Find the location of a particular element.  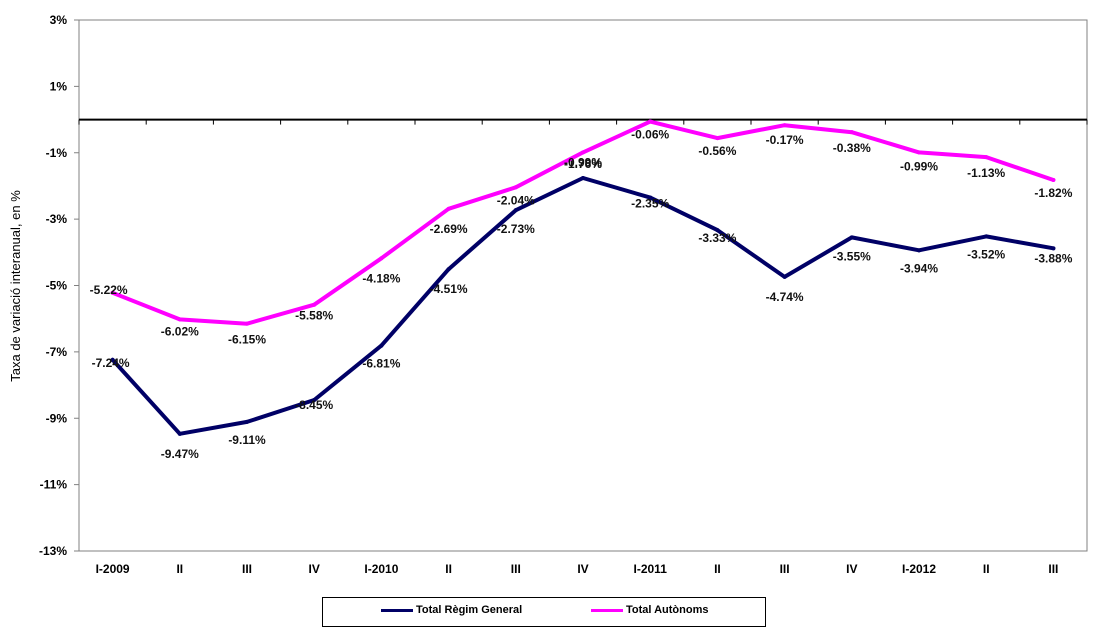

x-tick-label: I-2010 is located at coordinates (381, 569).